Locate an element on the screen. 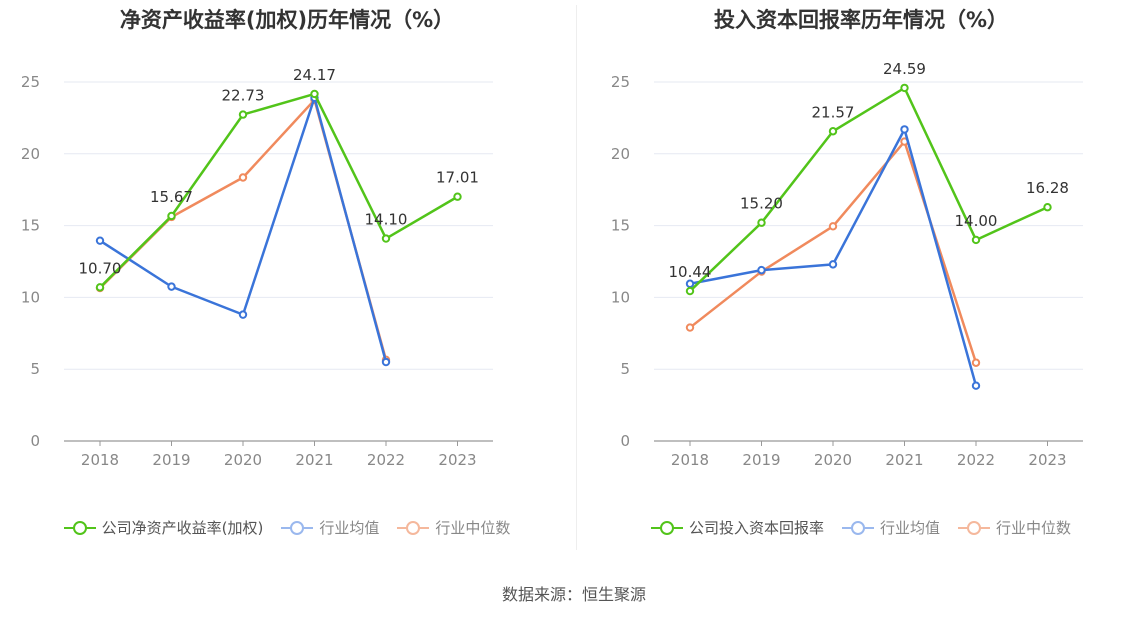  data-label: 16.28 is located at coordinates (1047, 188).